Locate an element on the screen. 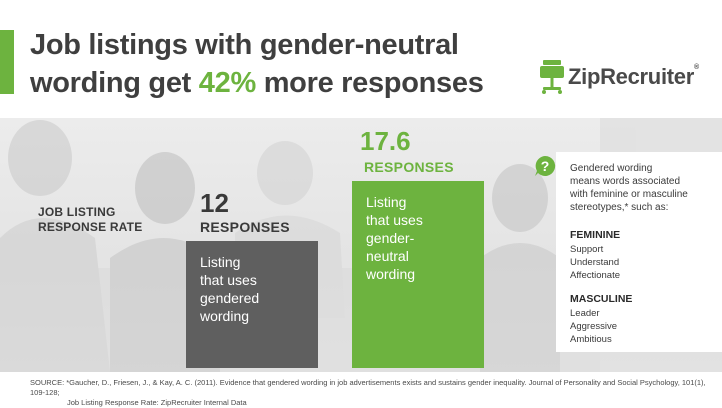 Image resolution: width=722 pixels, height=408 pixels. masculine-word: Aggressive is located at coordinates (593, 326).